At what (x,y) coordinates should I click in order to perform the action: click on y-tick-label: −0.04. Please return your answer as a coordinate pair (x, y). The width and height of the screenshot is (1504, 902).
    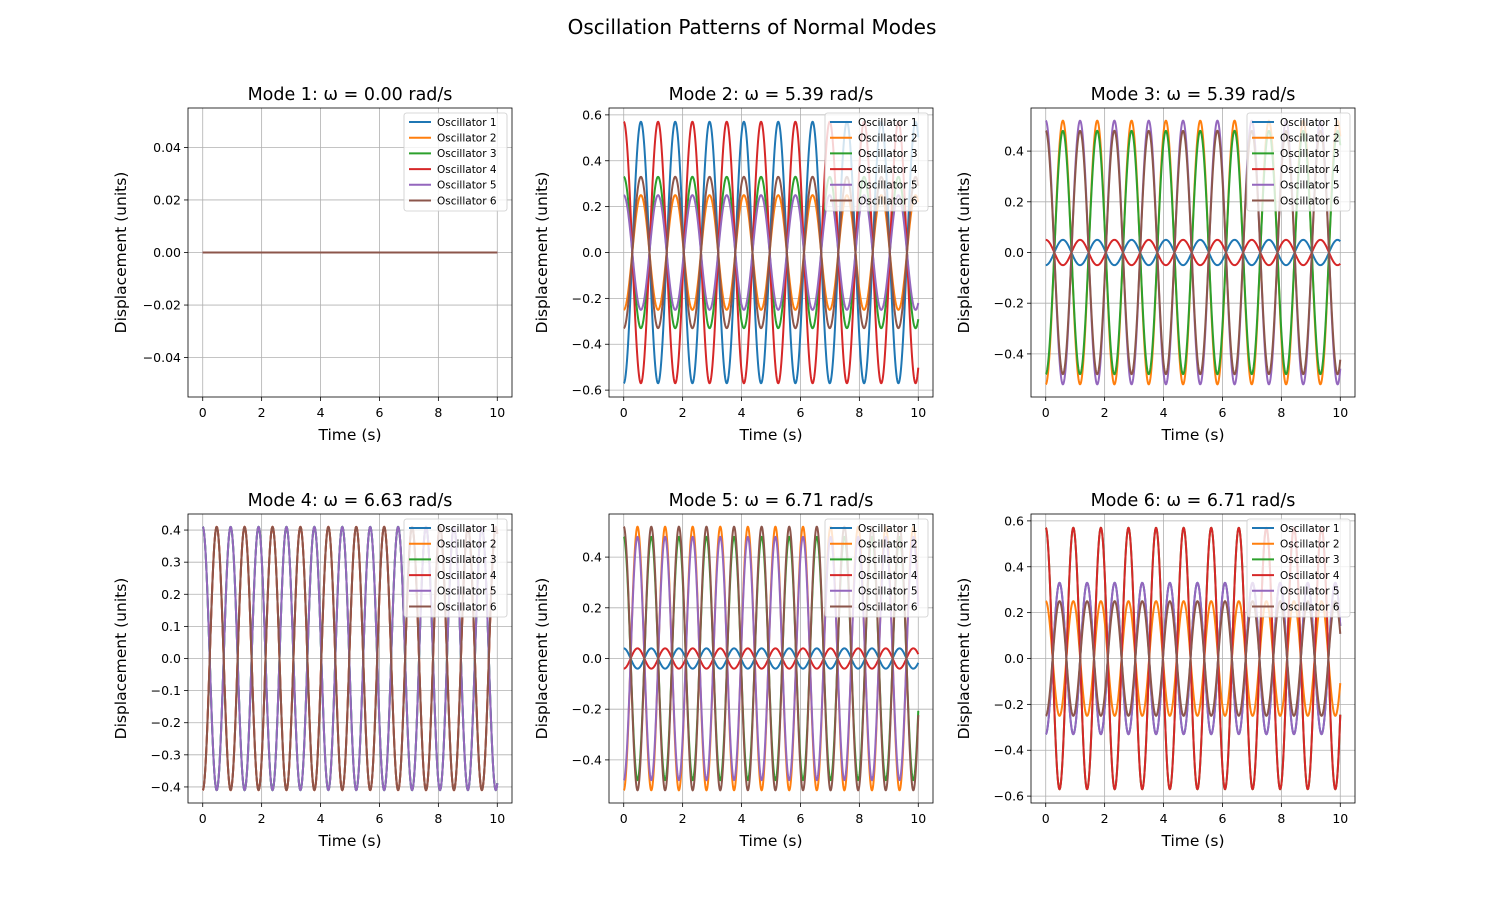
    Looking at the image, I should click on (162, 357).